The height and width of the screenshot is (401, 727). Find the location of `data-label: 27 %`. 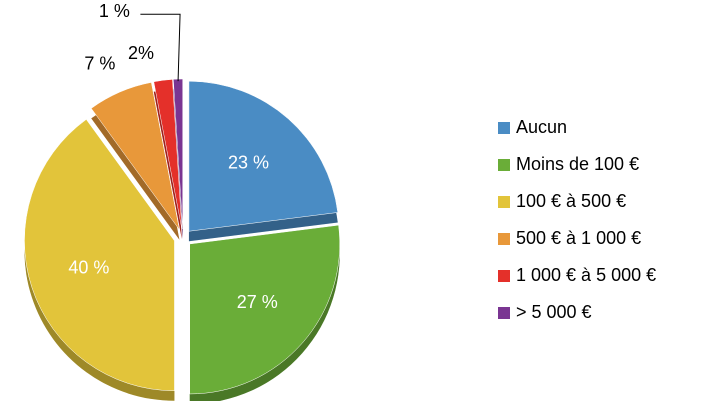

data-label: 27 % is located at coordinates (257, 302).